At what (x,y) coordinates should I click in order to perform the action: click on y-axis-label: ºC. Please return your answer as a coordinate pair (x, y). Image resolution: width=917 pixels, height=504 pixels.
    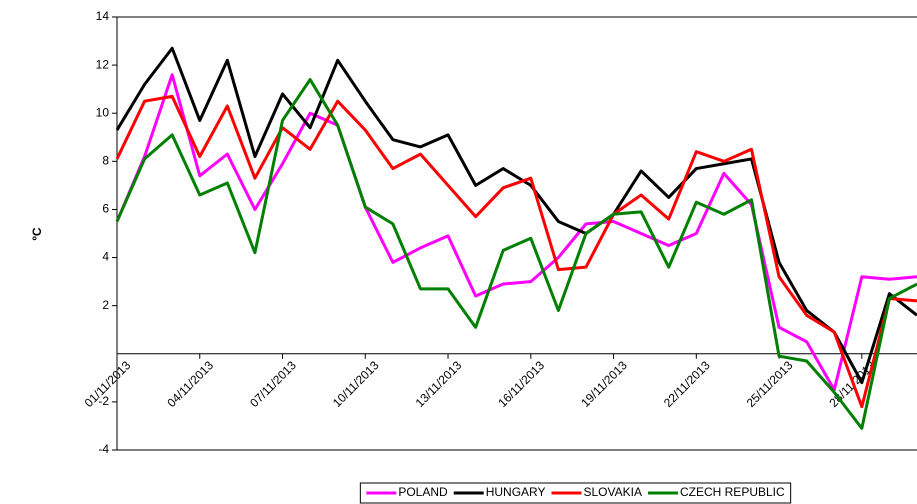
    Looking at the image, I should click on (37, 233).